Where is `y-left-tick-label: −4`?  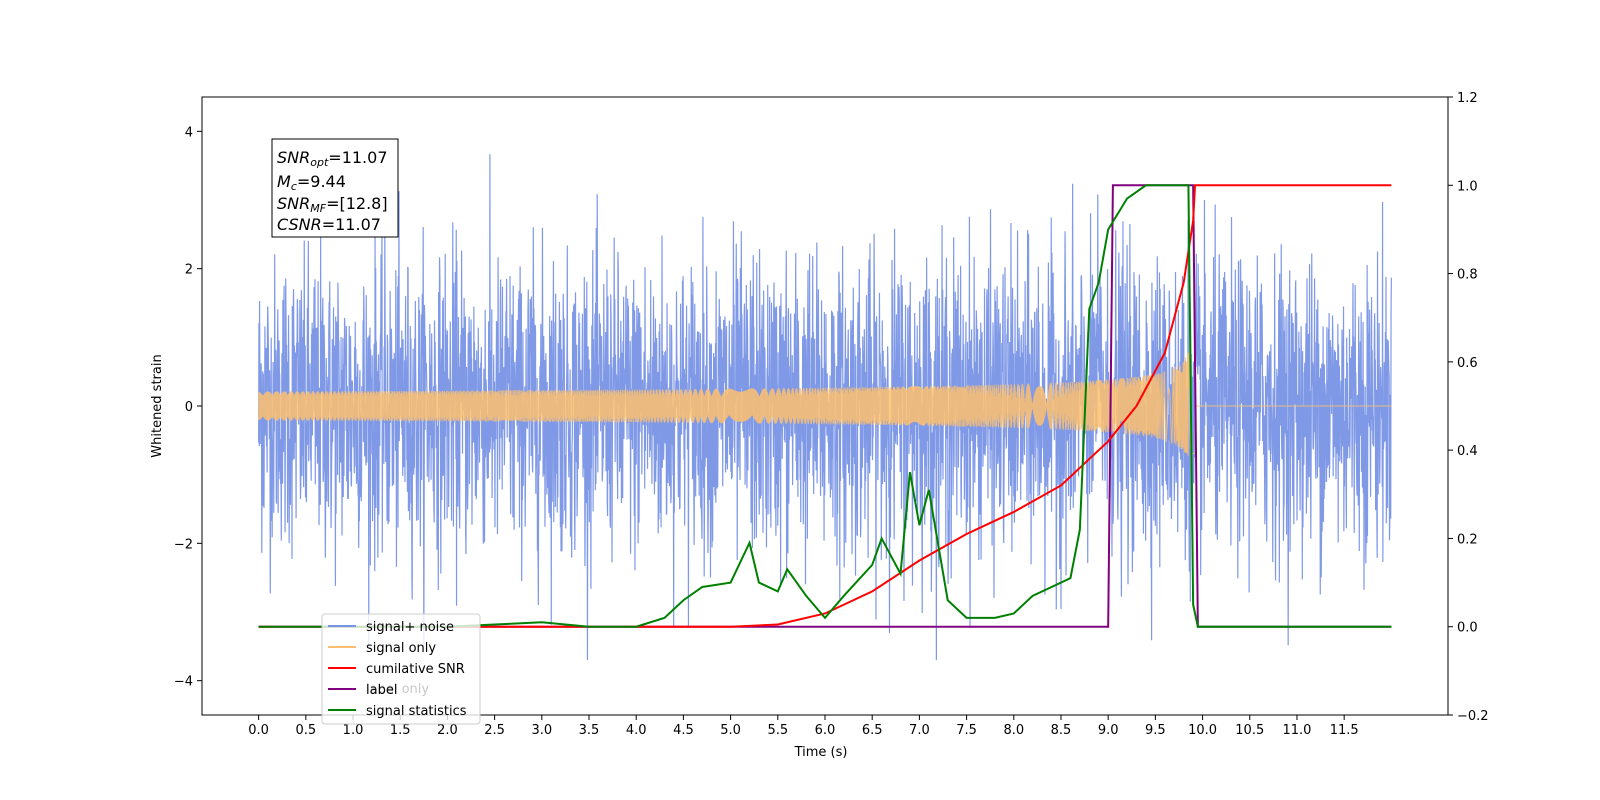 y-left-tick-label: −4 is located at coordinates (183, 682).